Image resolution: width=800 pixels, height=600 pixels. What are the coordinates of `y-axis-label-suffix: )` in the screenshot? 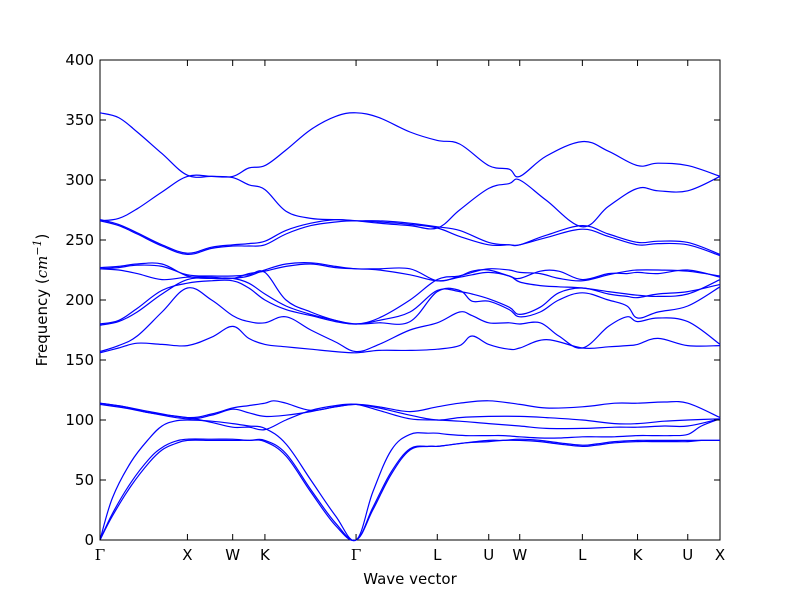 It's located at (42, 237).